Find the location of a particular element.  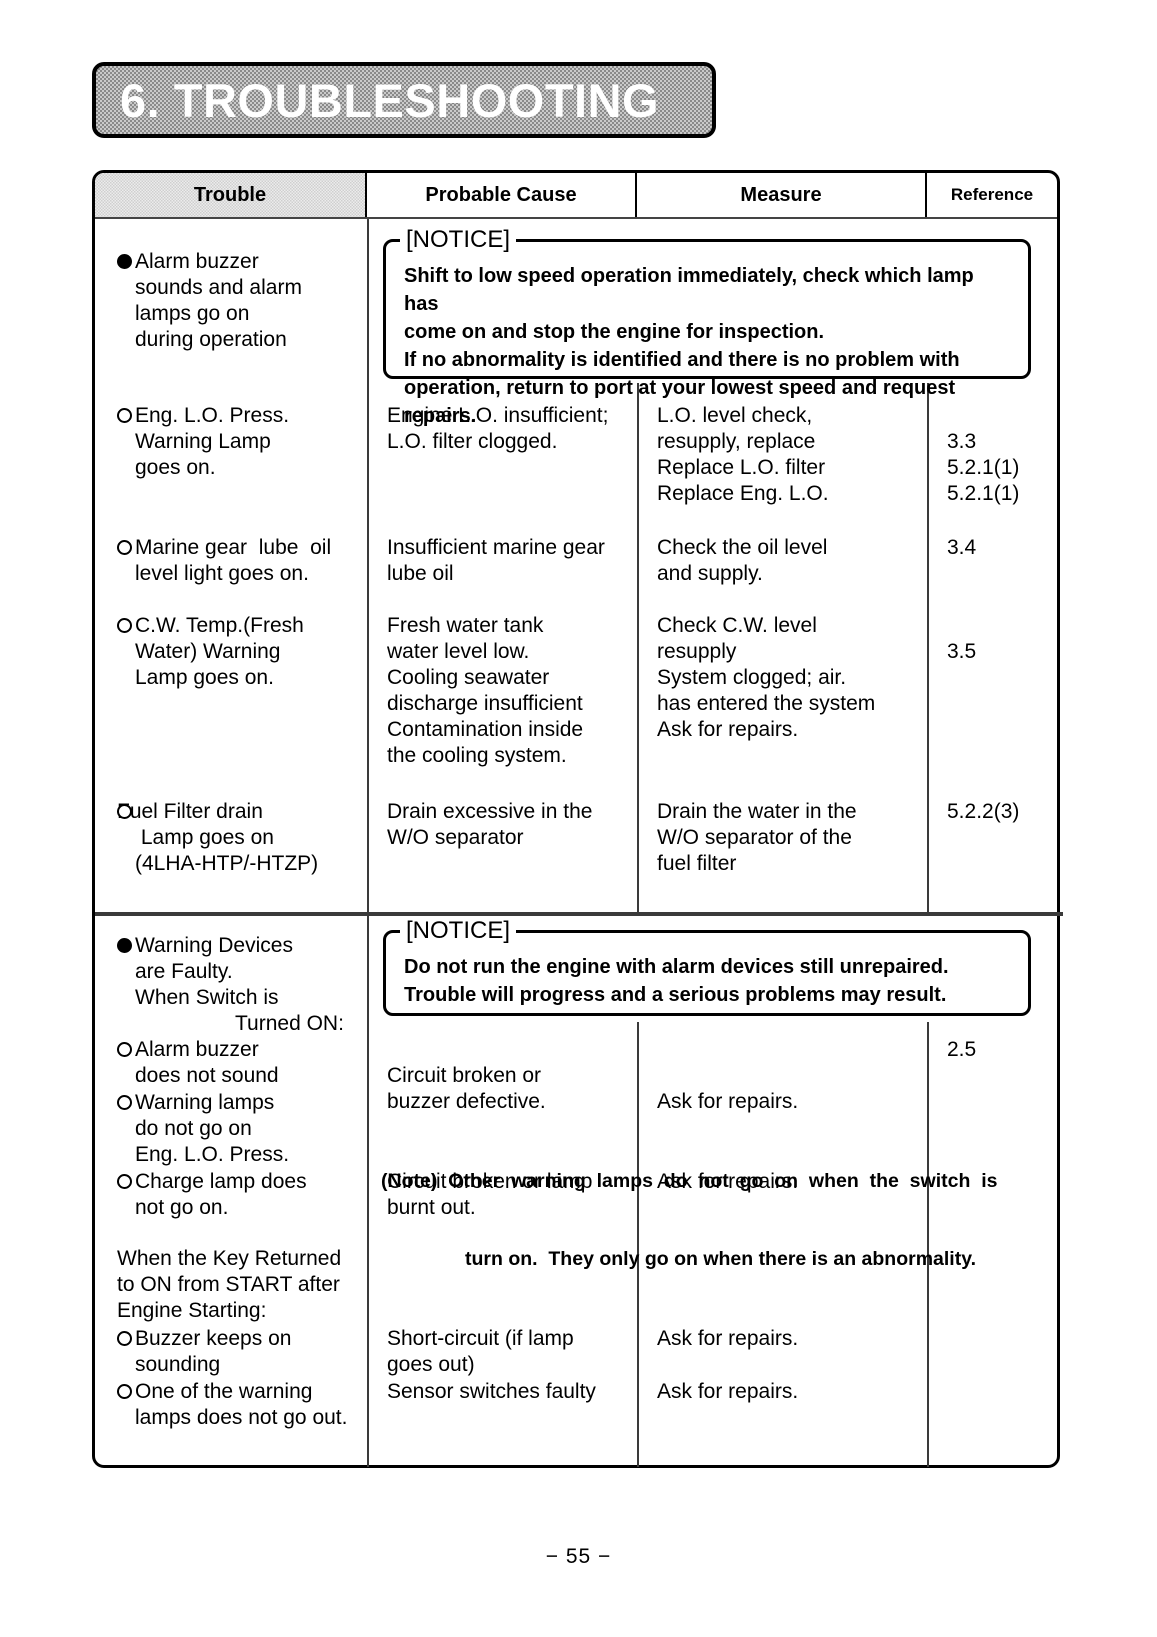

reference-1: 3.3 5.2.1(1) 5.2.1(1) is located at coordinates (983, 467).